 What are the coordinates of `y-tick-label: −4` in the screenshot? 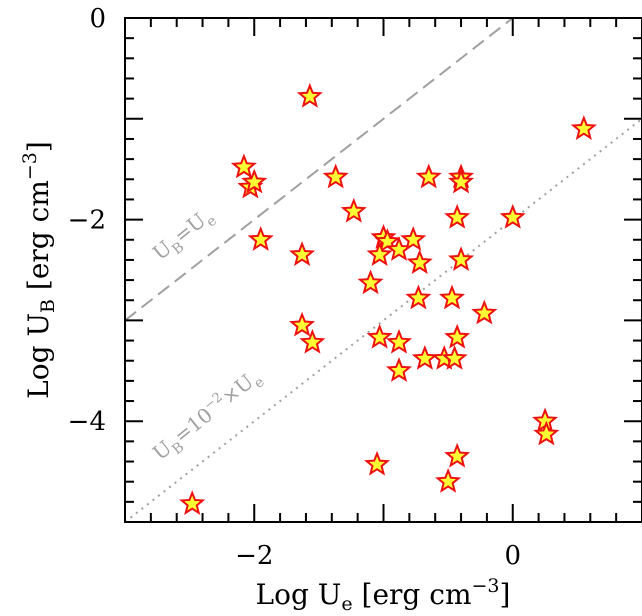 It's located at (87, 422).